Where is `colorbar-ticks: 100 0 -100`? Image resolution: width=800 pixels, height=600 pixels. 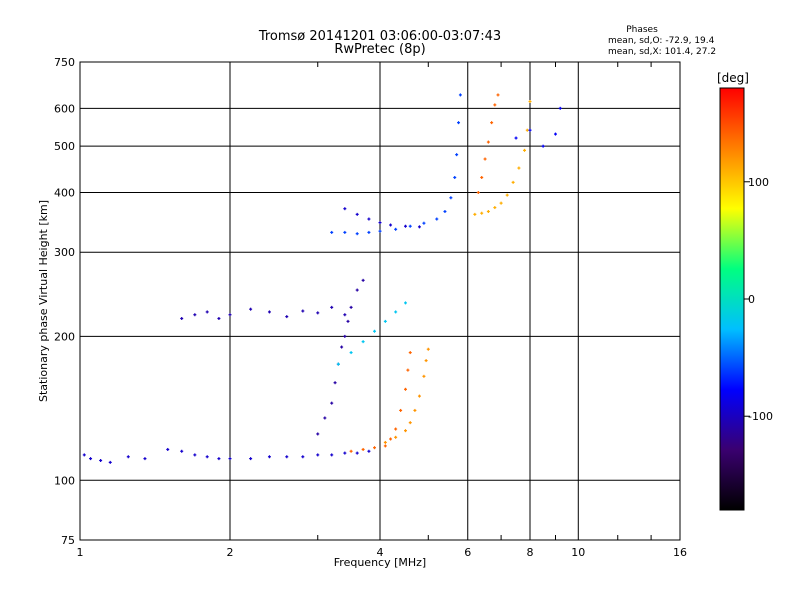 colorbar-ticks: 100 0 -100 is located at coordinates (758, 299).